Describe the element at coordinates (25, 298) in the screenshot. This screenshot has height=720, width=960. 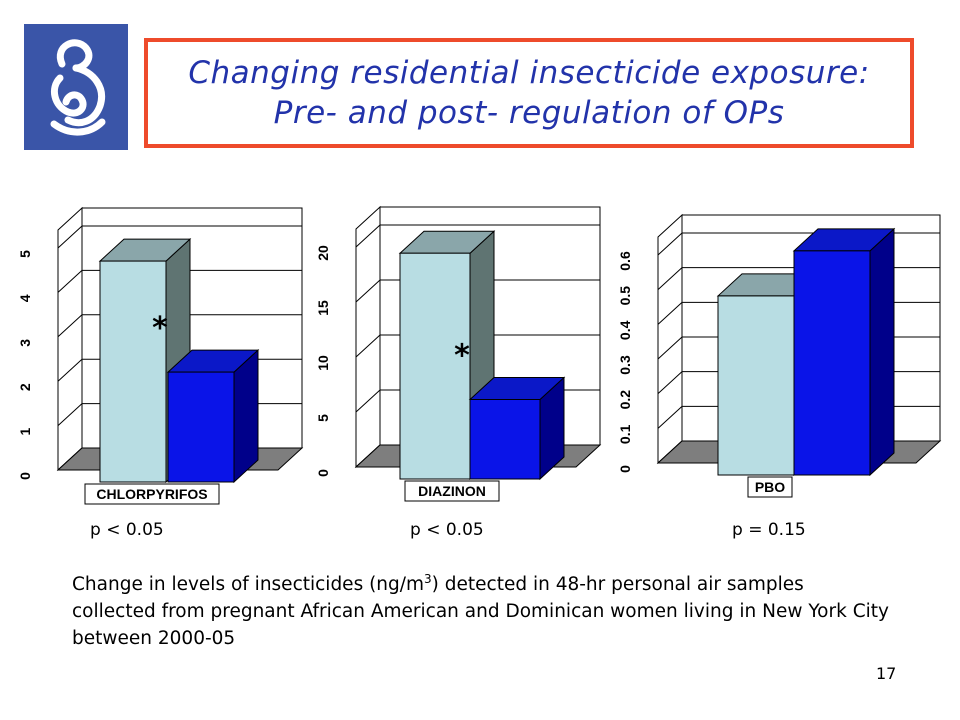
I see `y-tick-label: 4` at that location.